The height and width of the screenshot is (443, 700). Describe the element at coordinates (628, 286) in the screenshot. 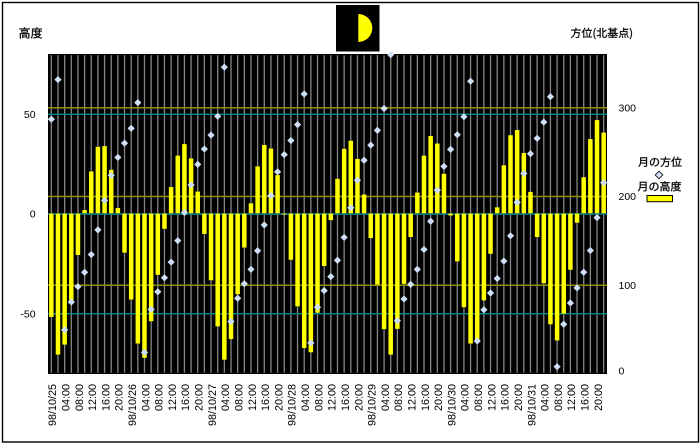

I see `svg-text: 100` at that location.